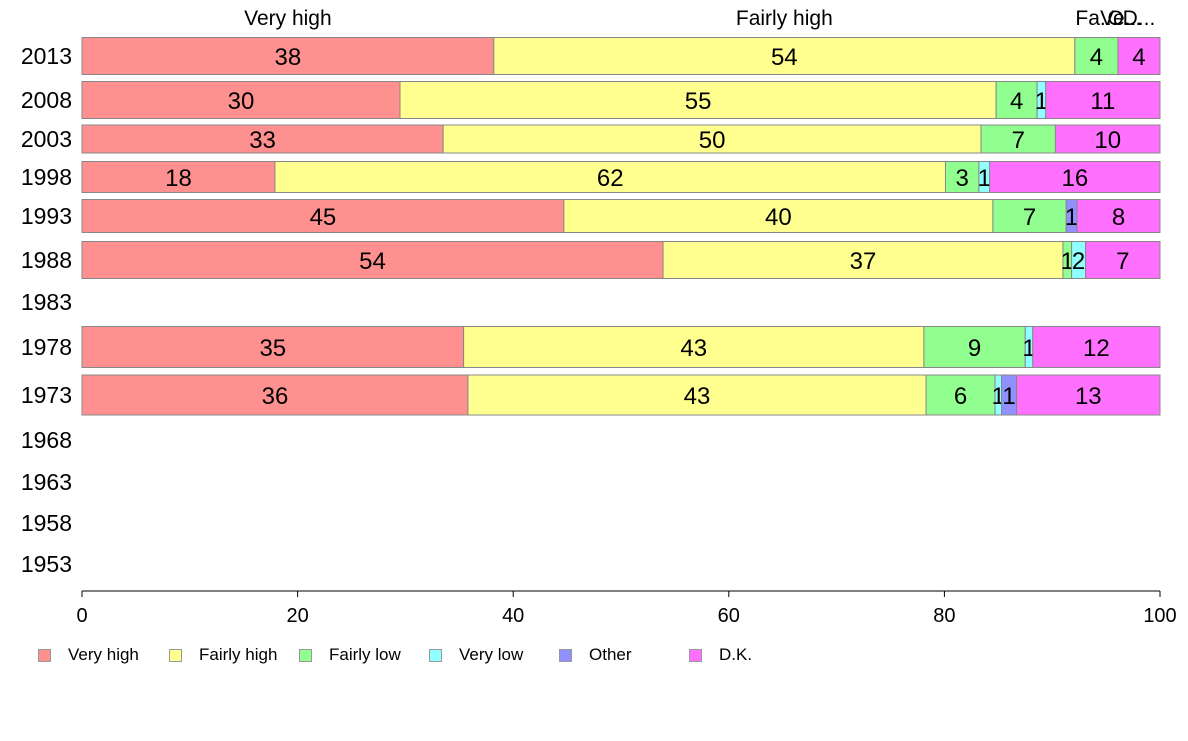  I want to click on year-label: 1953, so click(46, 564).